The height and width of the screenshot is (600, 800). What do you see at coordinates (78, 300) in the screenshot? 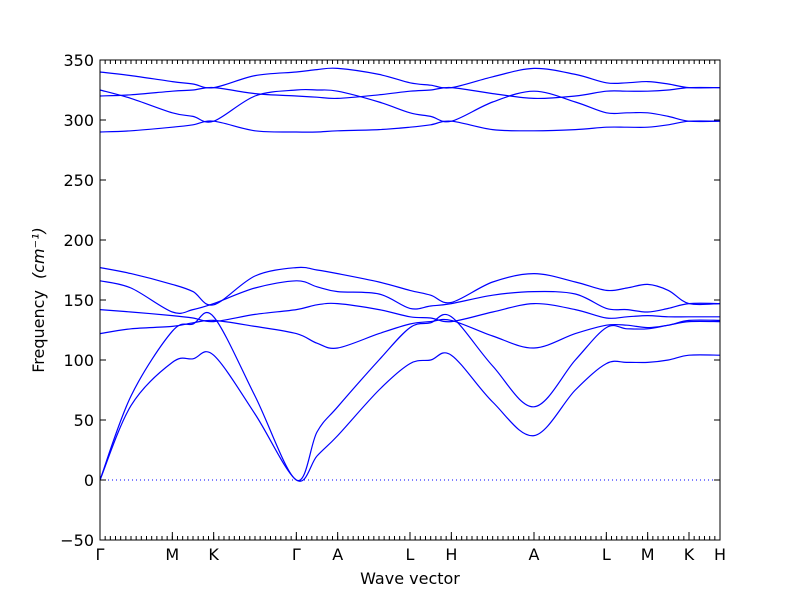
I see `y-tick-label: 150` at bounding box center [78, 300].